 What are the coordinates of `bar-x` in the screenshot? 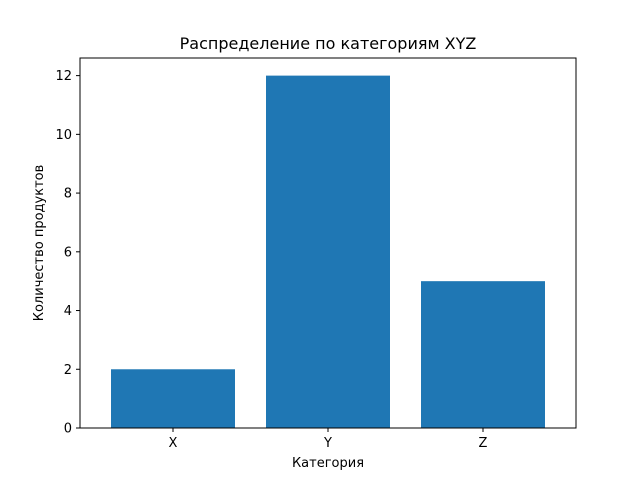 It's located at (173, 398).